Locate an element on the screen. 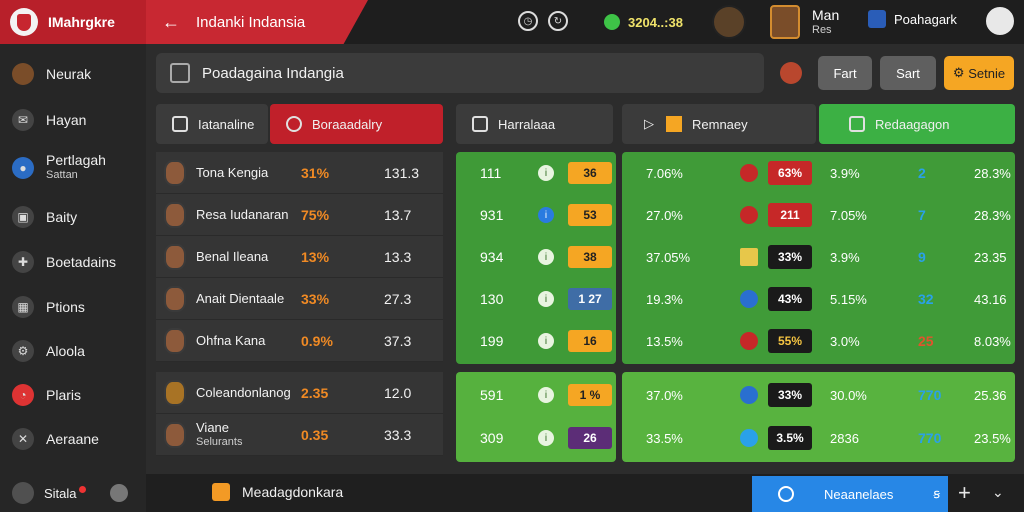 Image resolution: width=1024 pixels, height=512 pixels. table-row: 7.06% 63% 3.9% 2 28.3% is located at coordinates (818, 173).